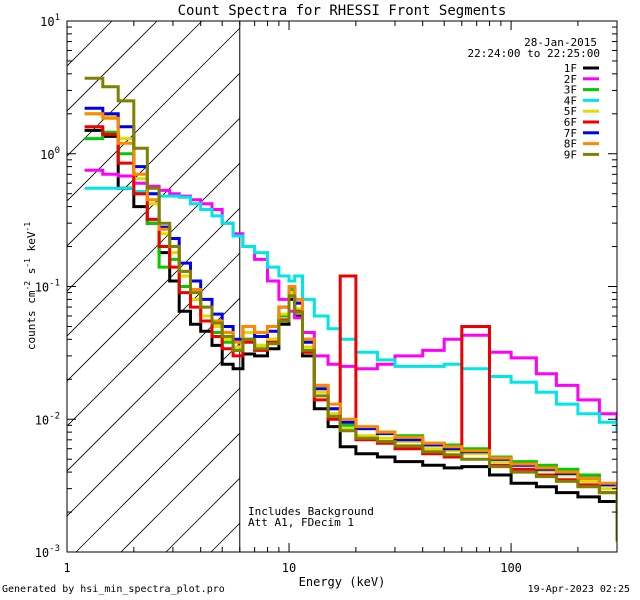 The width and height of the screenshot is (640, 600). I want to click on legend-label-8F: 8F, so click(570, 144).